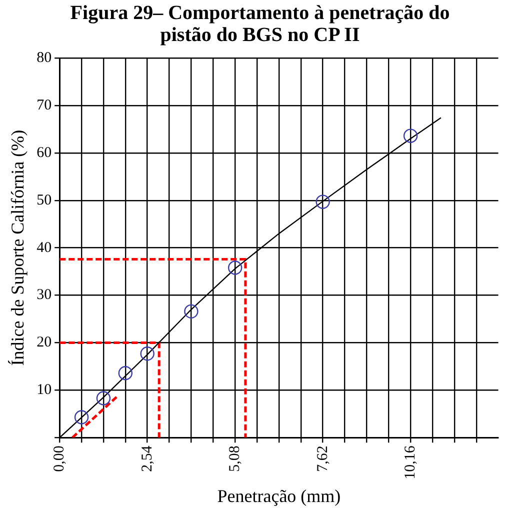  I want to click on y-tick-label: 30, so click(44, 295).